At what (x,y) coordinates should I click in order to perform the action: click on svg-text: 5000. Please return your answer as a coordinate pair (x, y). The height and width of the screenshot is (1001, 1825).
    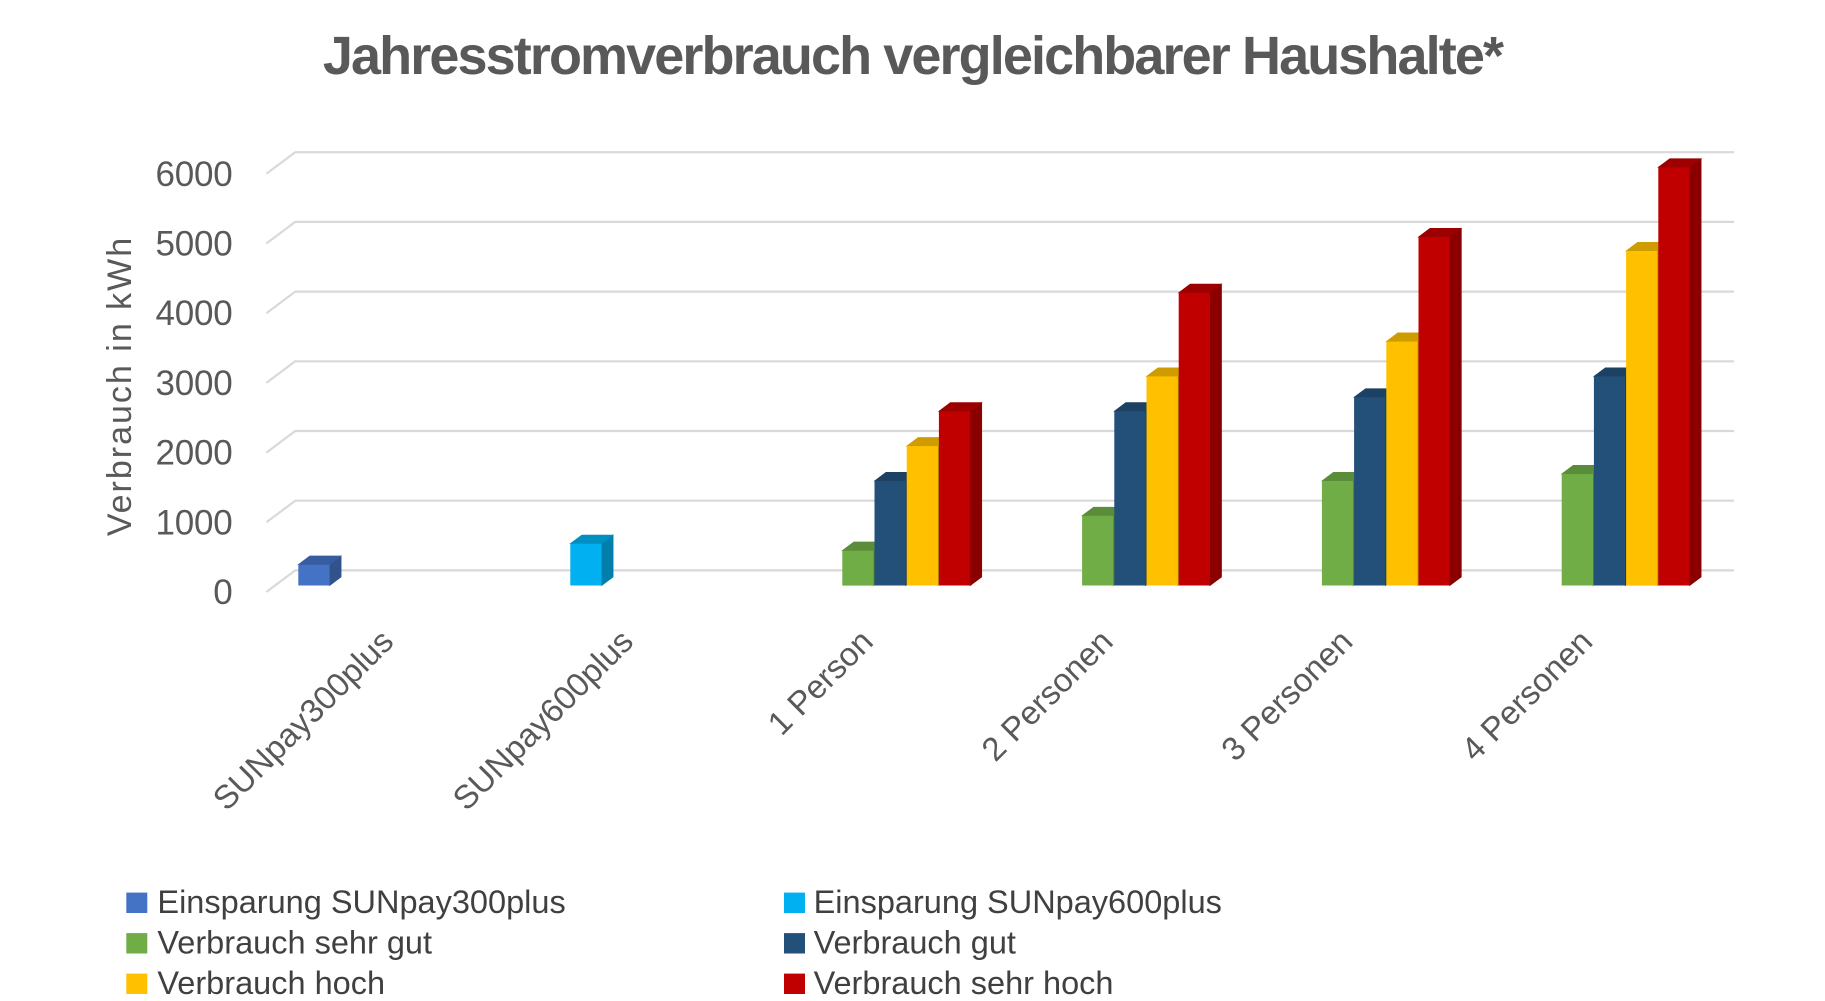
    Looking at the image, I should click on (193, 244).